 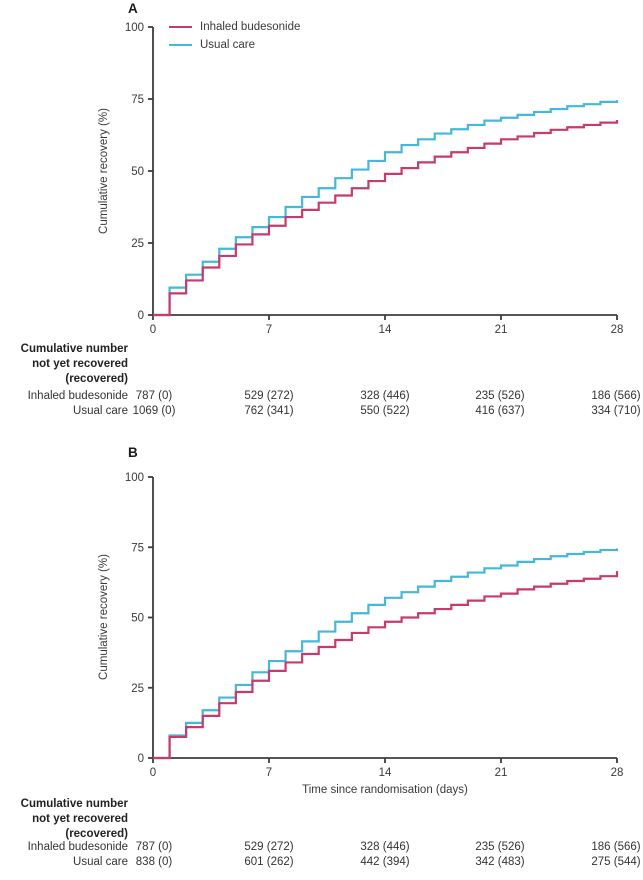 I want to click on risk-value: 838 (0), so click(x=154, y=862).